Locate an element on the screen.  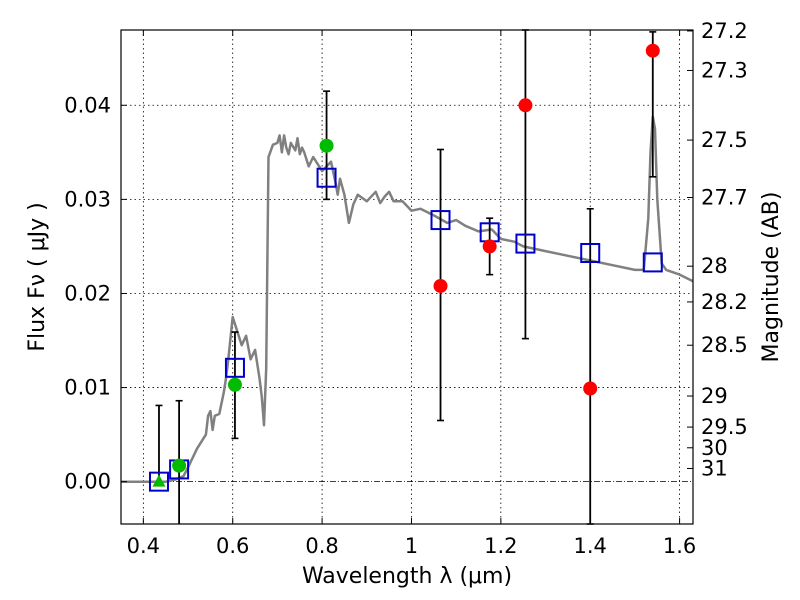
x-tick-label: 0.6 is located at coordinates (232, 546).